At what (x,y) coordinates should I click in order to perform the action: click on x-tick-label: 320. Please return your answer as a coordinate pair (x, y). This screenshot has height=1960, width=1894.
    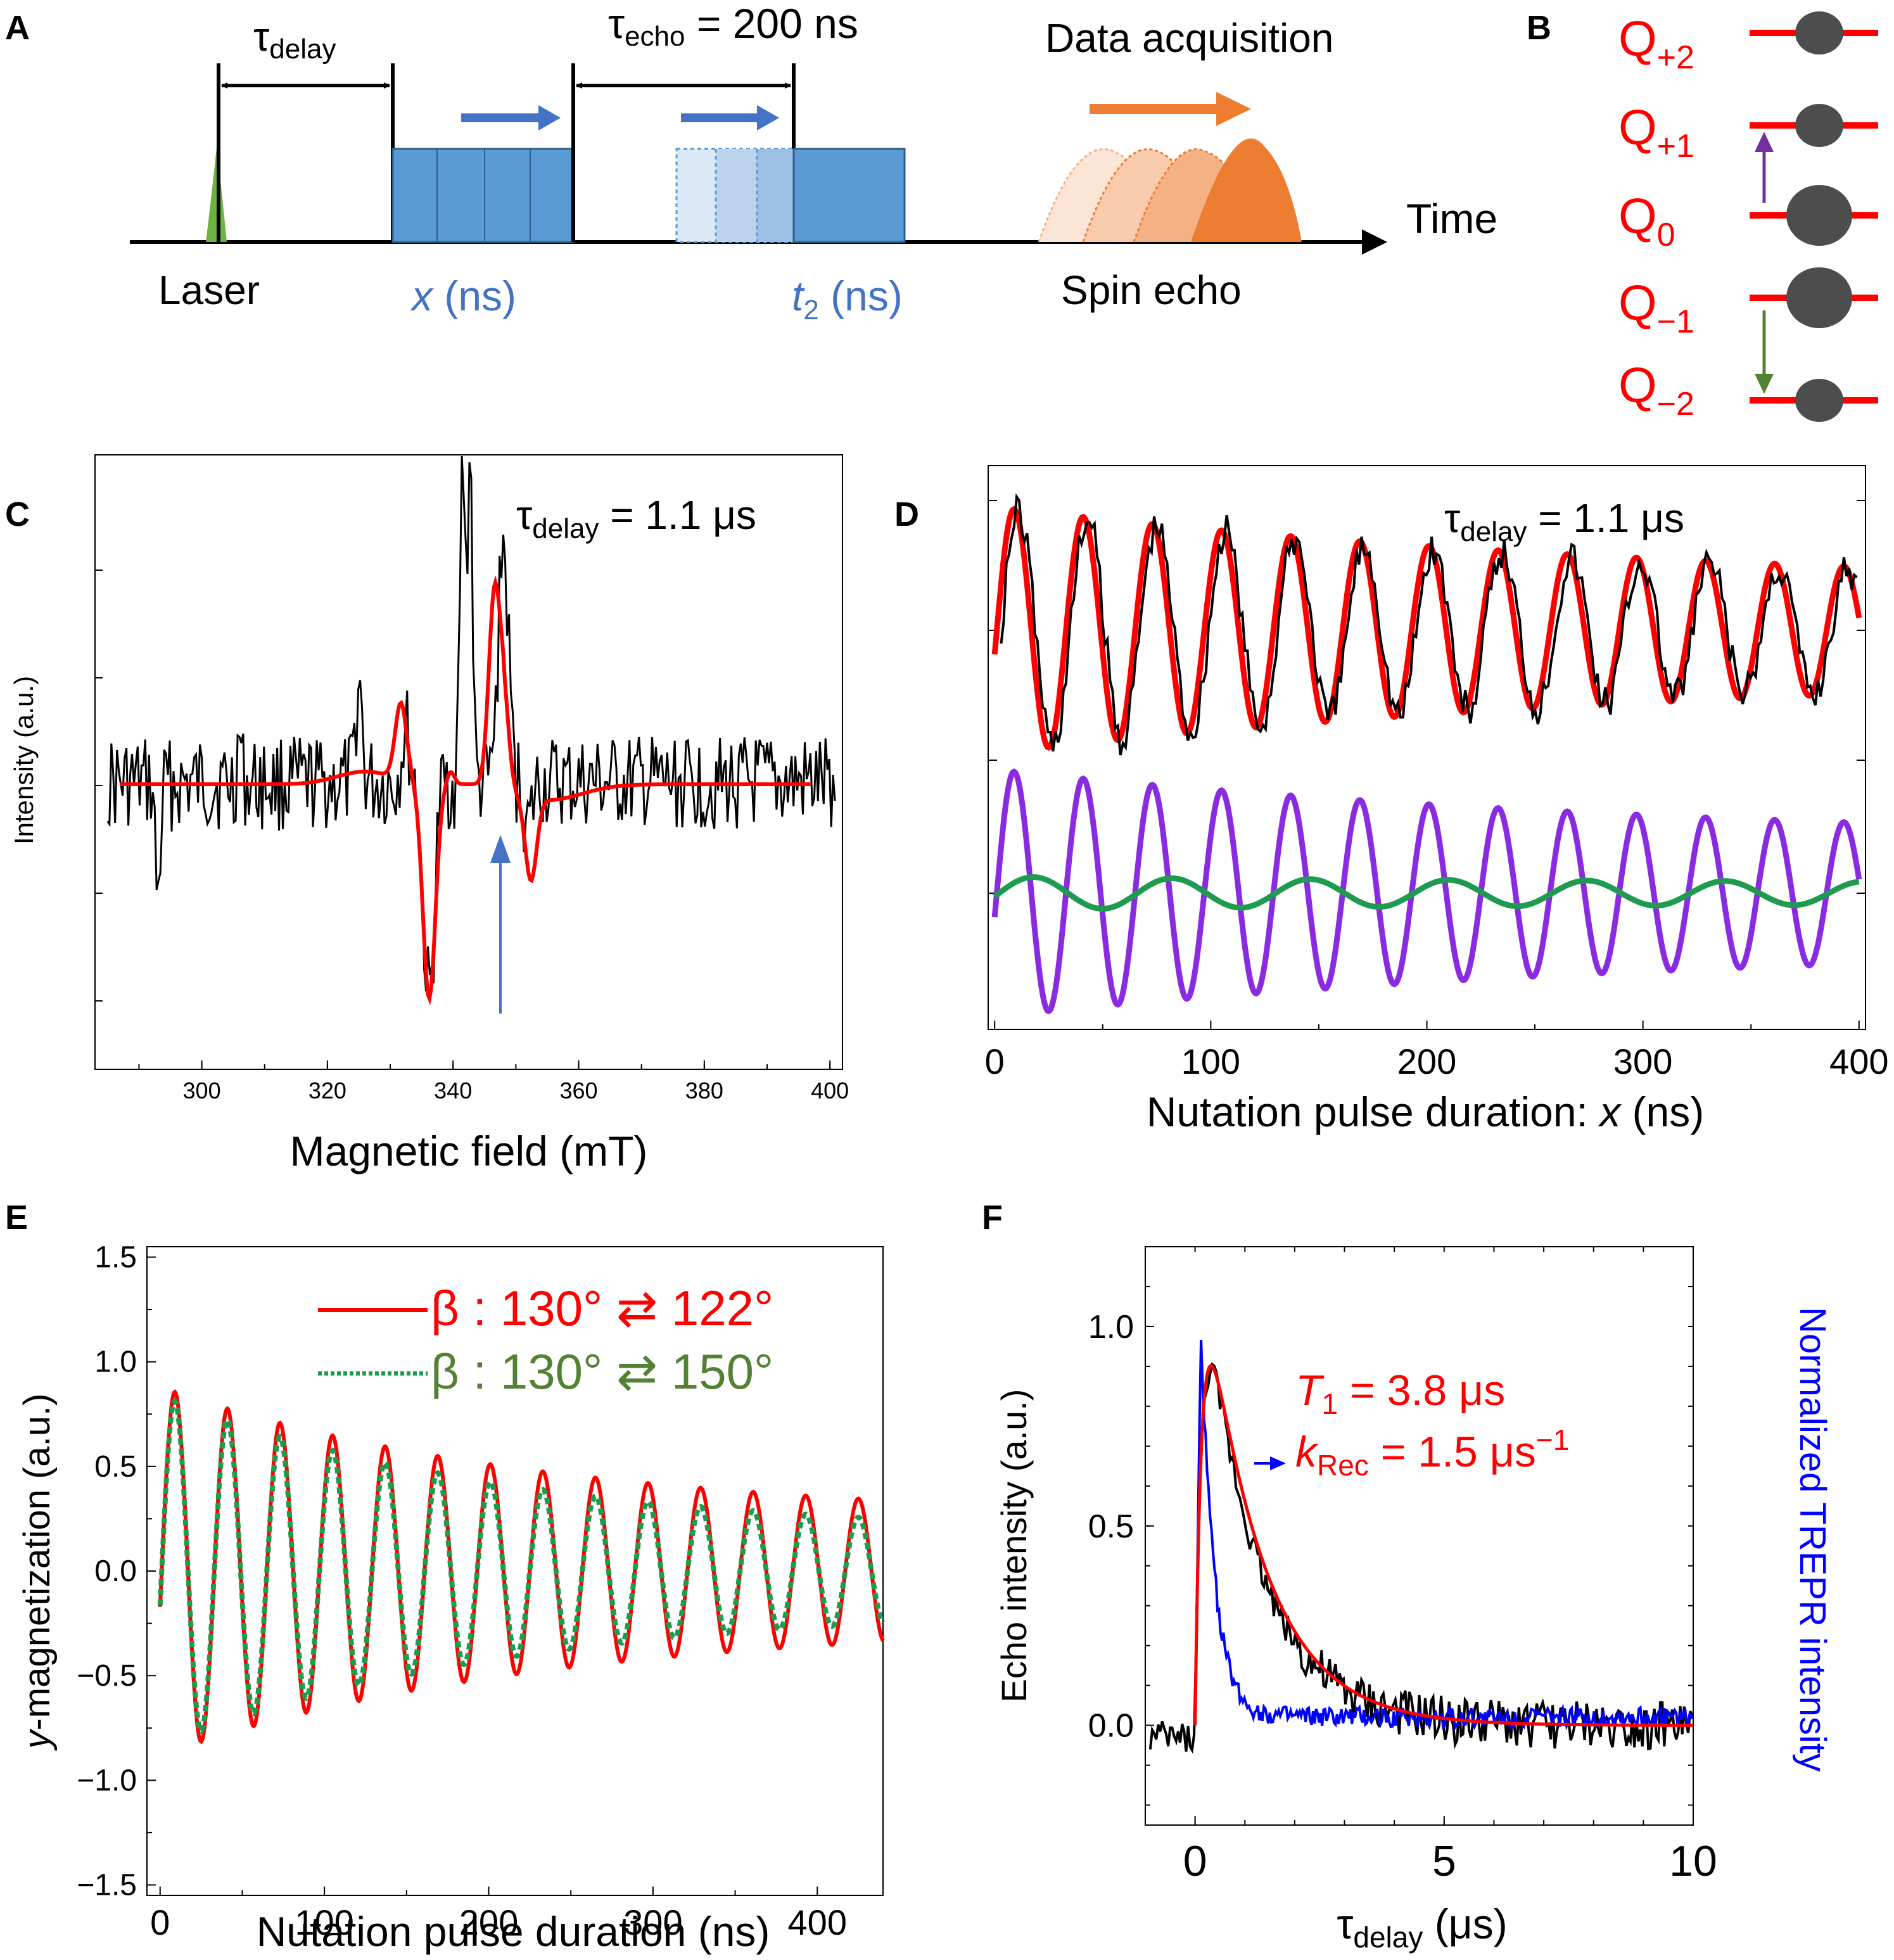
    Looking at the image, I should click on (327, 1091).